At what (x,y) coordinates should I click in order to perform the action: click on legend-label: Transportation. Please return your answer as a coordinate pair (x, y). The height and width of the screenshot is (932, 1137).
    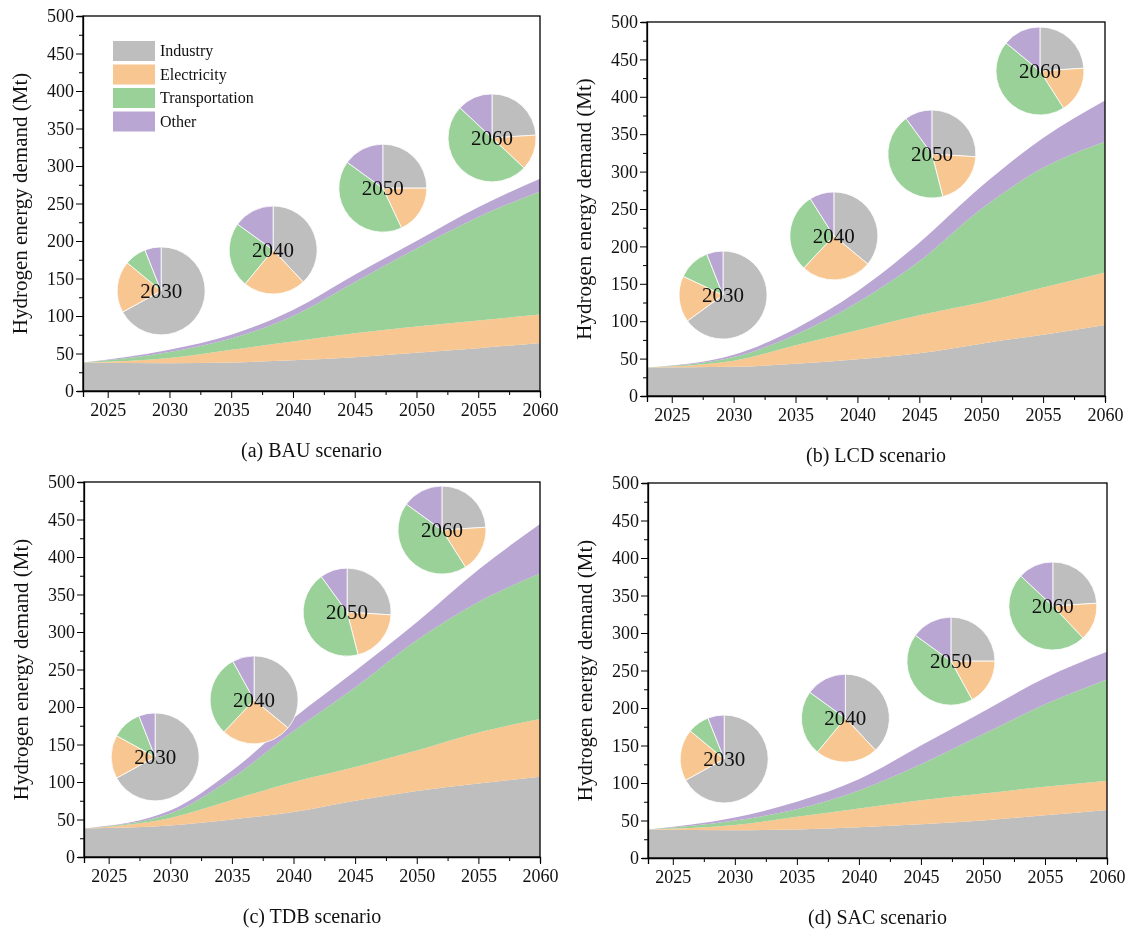
    Looking at the image, I should click on (207, 98).